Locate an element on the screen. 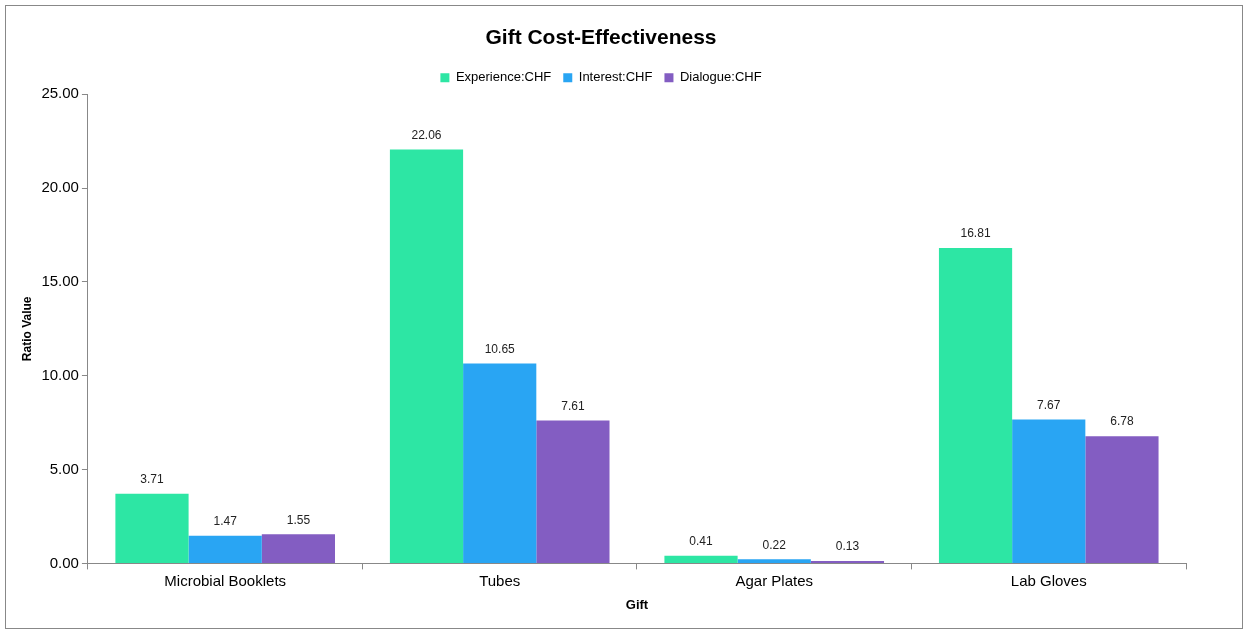 The image size is (1250, 635). legend-label: Interest:CHF is located at coordinates (615, 77).